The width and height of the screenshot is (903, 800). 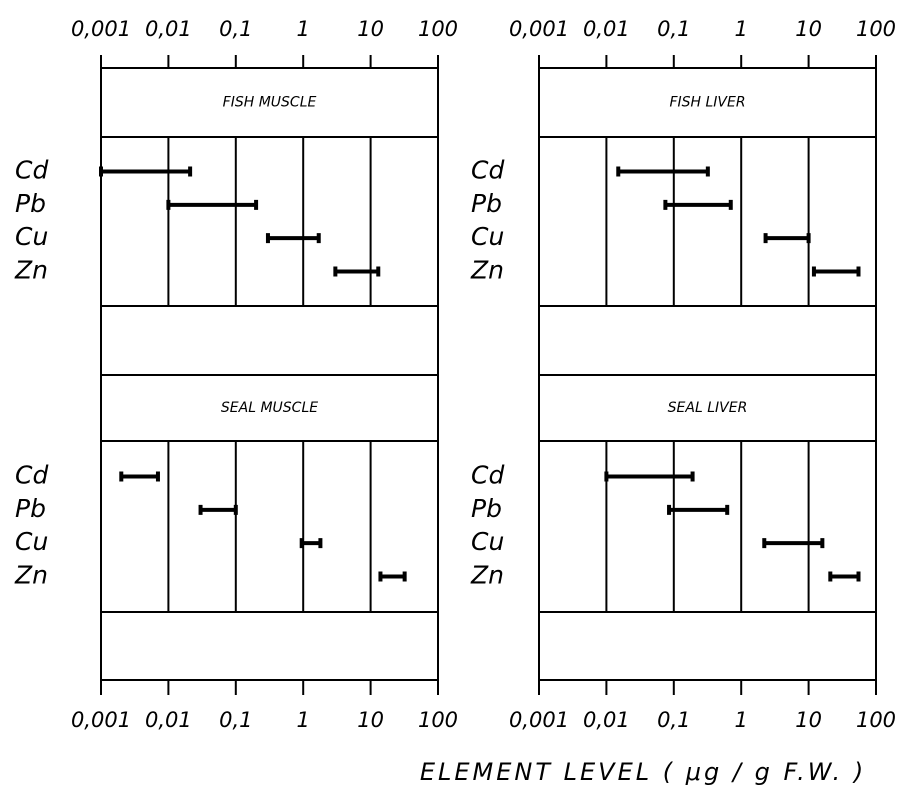 I want to click on panel-title: FISH MUSCLE, so click(x=270, y=103).